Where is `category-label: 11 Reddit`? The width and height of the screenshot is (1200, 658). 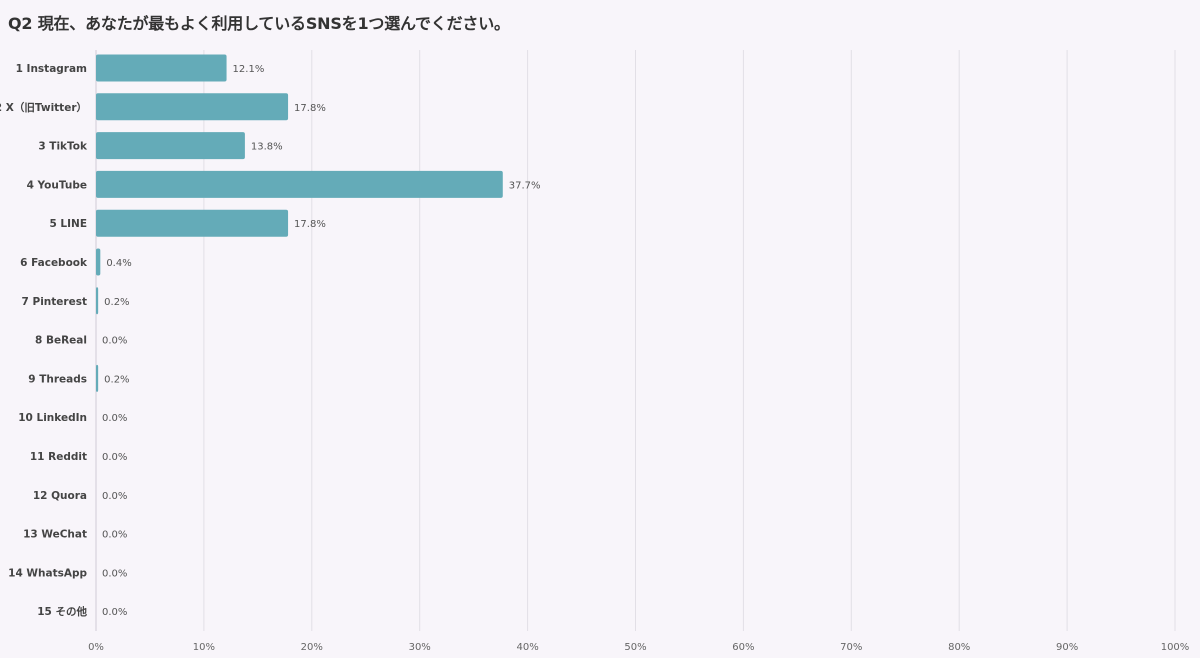 category-label: 11 Reddit is located at coordinates (58, 457).